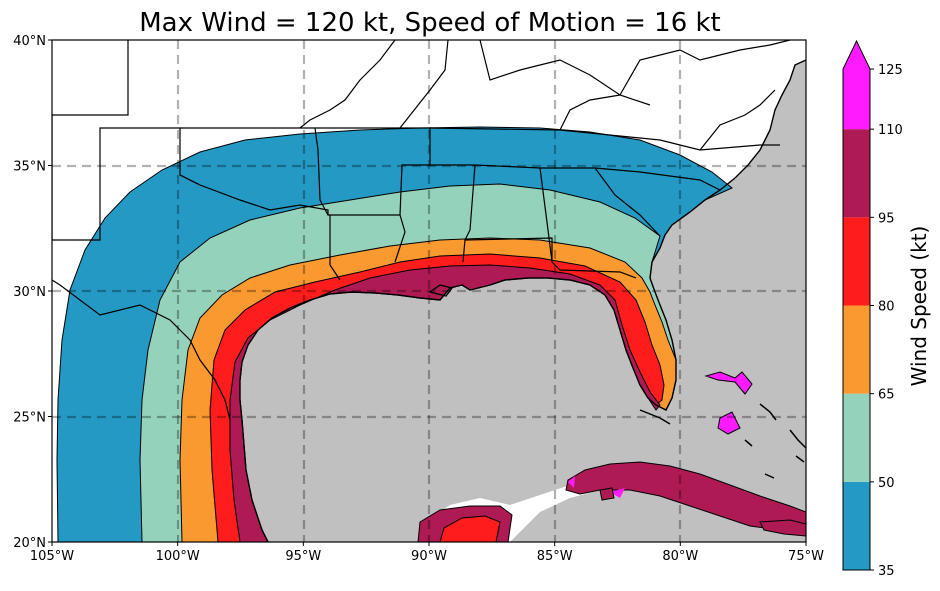  Describe the element at coordinates (919, 306) in the screenshot. I see `colorbar-label: Wind Speed (kt)` at that location.